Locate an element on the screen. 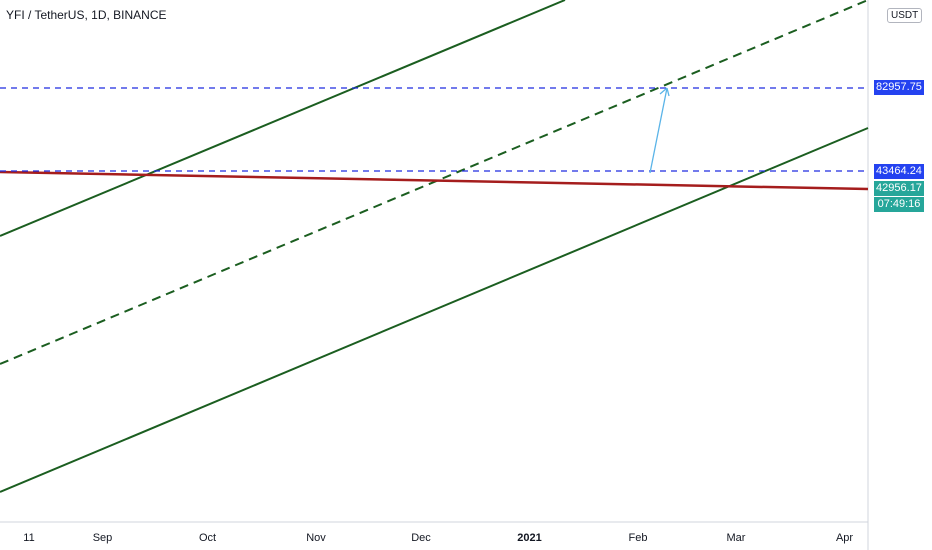 The height and width of the screenshot is (550, 932). time-tick-label: Mar is located at coordinates (736, 538).